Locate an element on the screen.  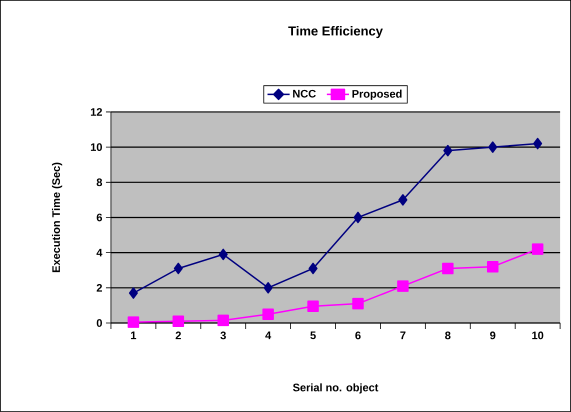
x-tick-label: 10 is located at coordinates (538, 336).